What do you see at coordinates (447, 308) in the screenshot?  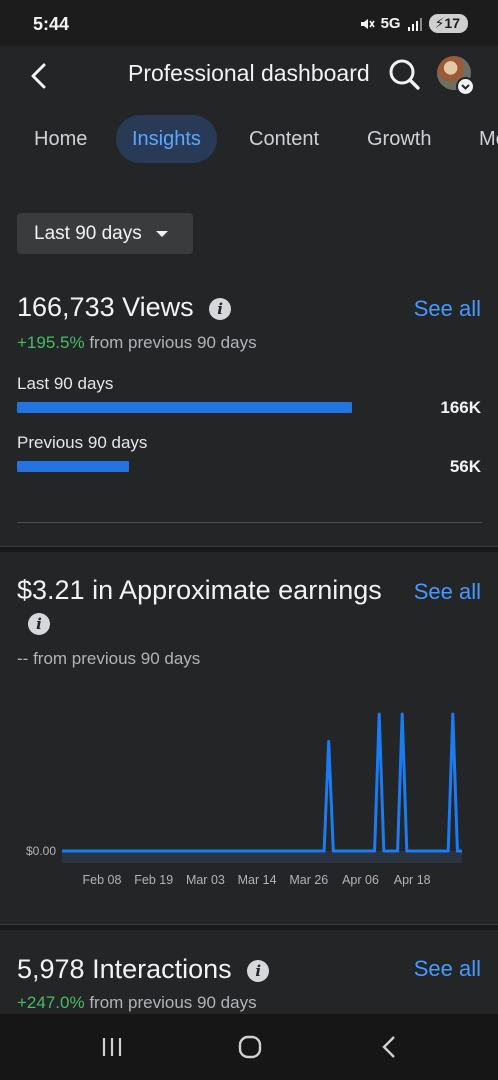 I see `views-see-all-link: See all` at bounding box center [447, 308].